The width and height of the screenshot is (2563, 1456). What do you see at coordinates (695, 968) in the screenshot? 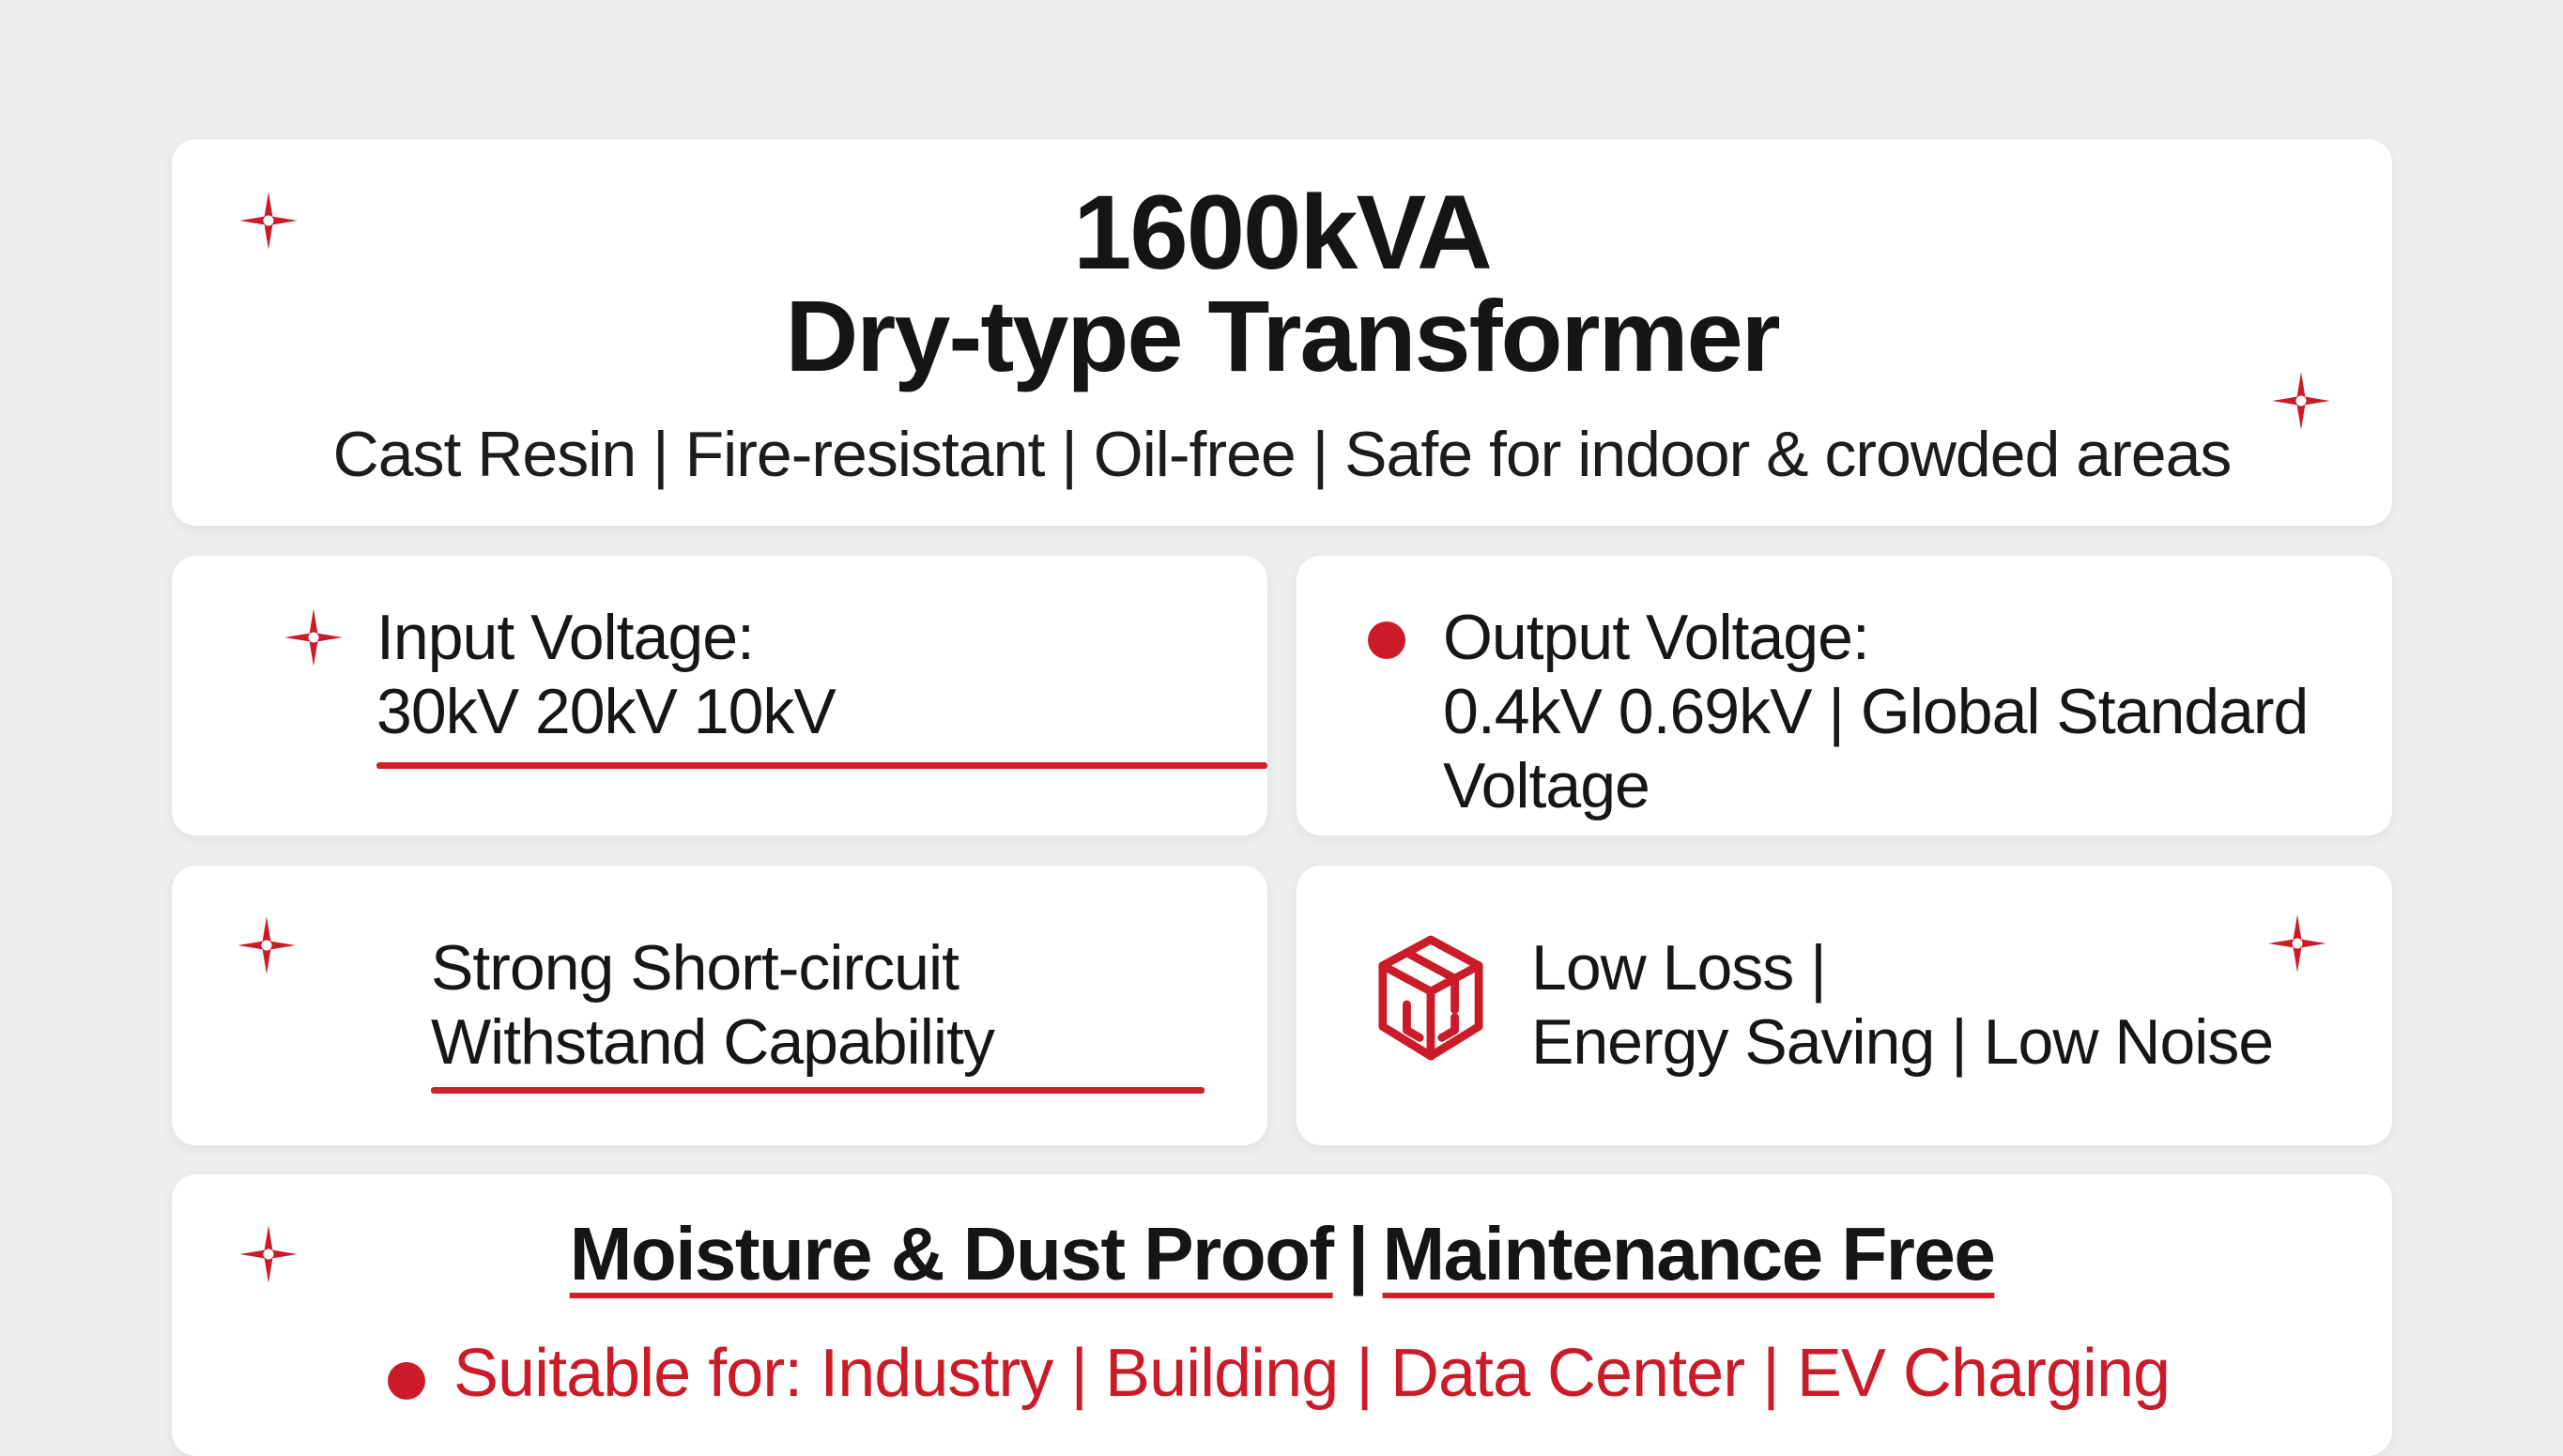
I see `short-circuit-line1: Strong Short-circuit` at bounding box center [695, 968].